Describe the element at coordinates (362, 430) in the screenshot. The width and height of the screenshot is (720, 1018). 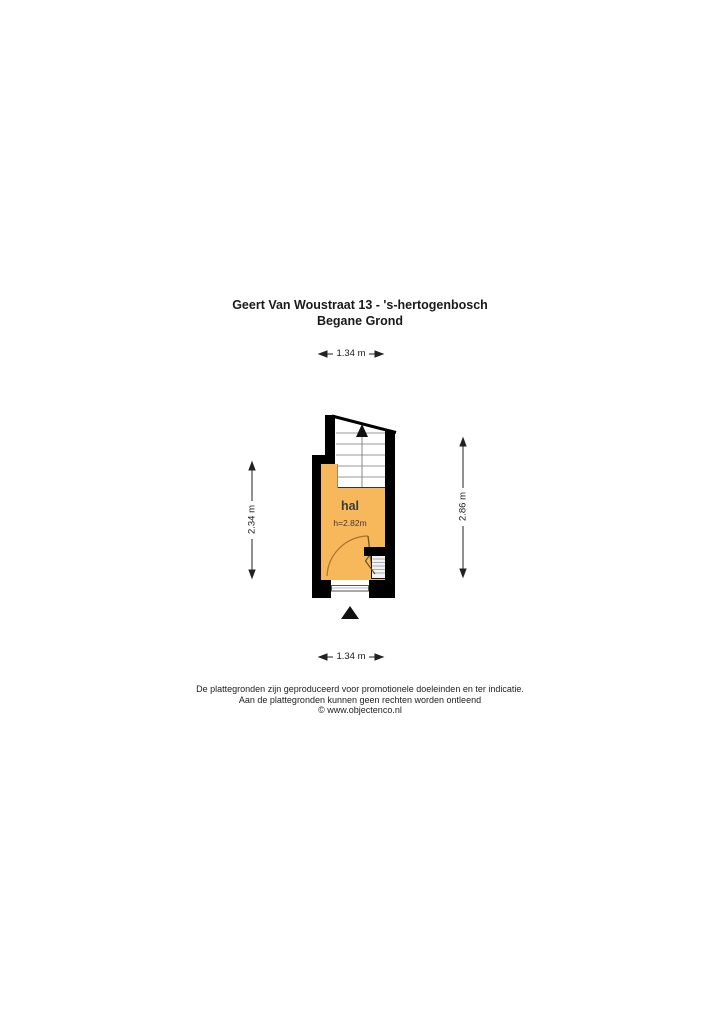
I see `stair-up-arrow-icon` at that location.